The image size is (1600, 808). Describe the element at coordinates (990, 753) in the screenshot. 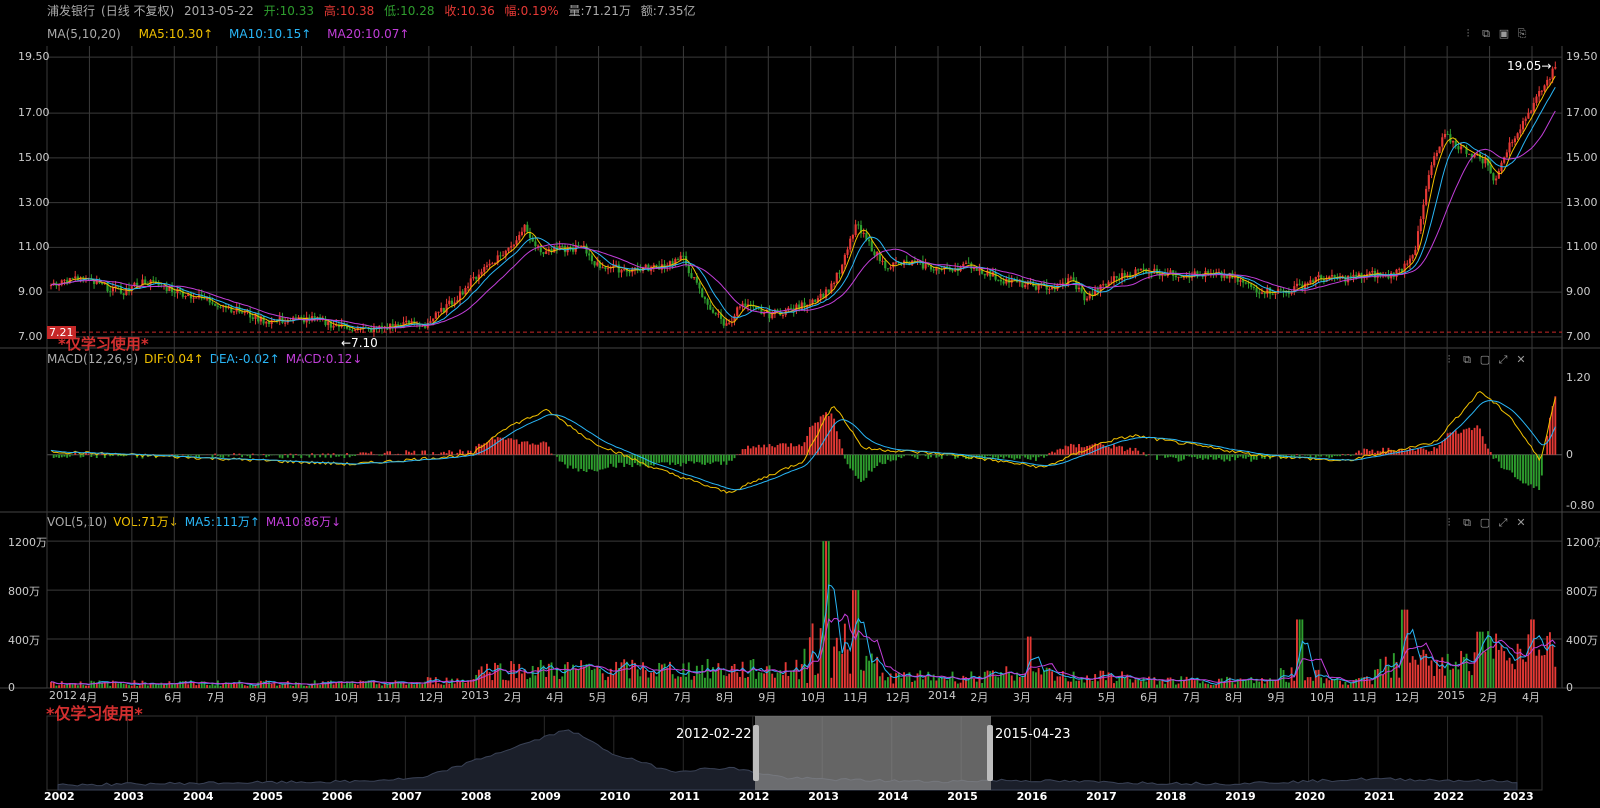

I see `navigator-right-handle` at that location.